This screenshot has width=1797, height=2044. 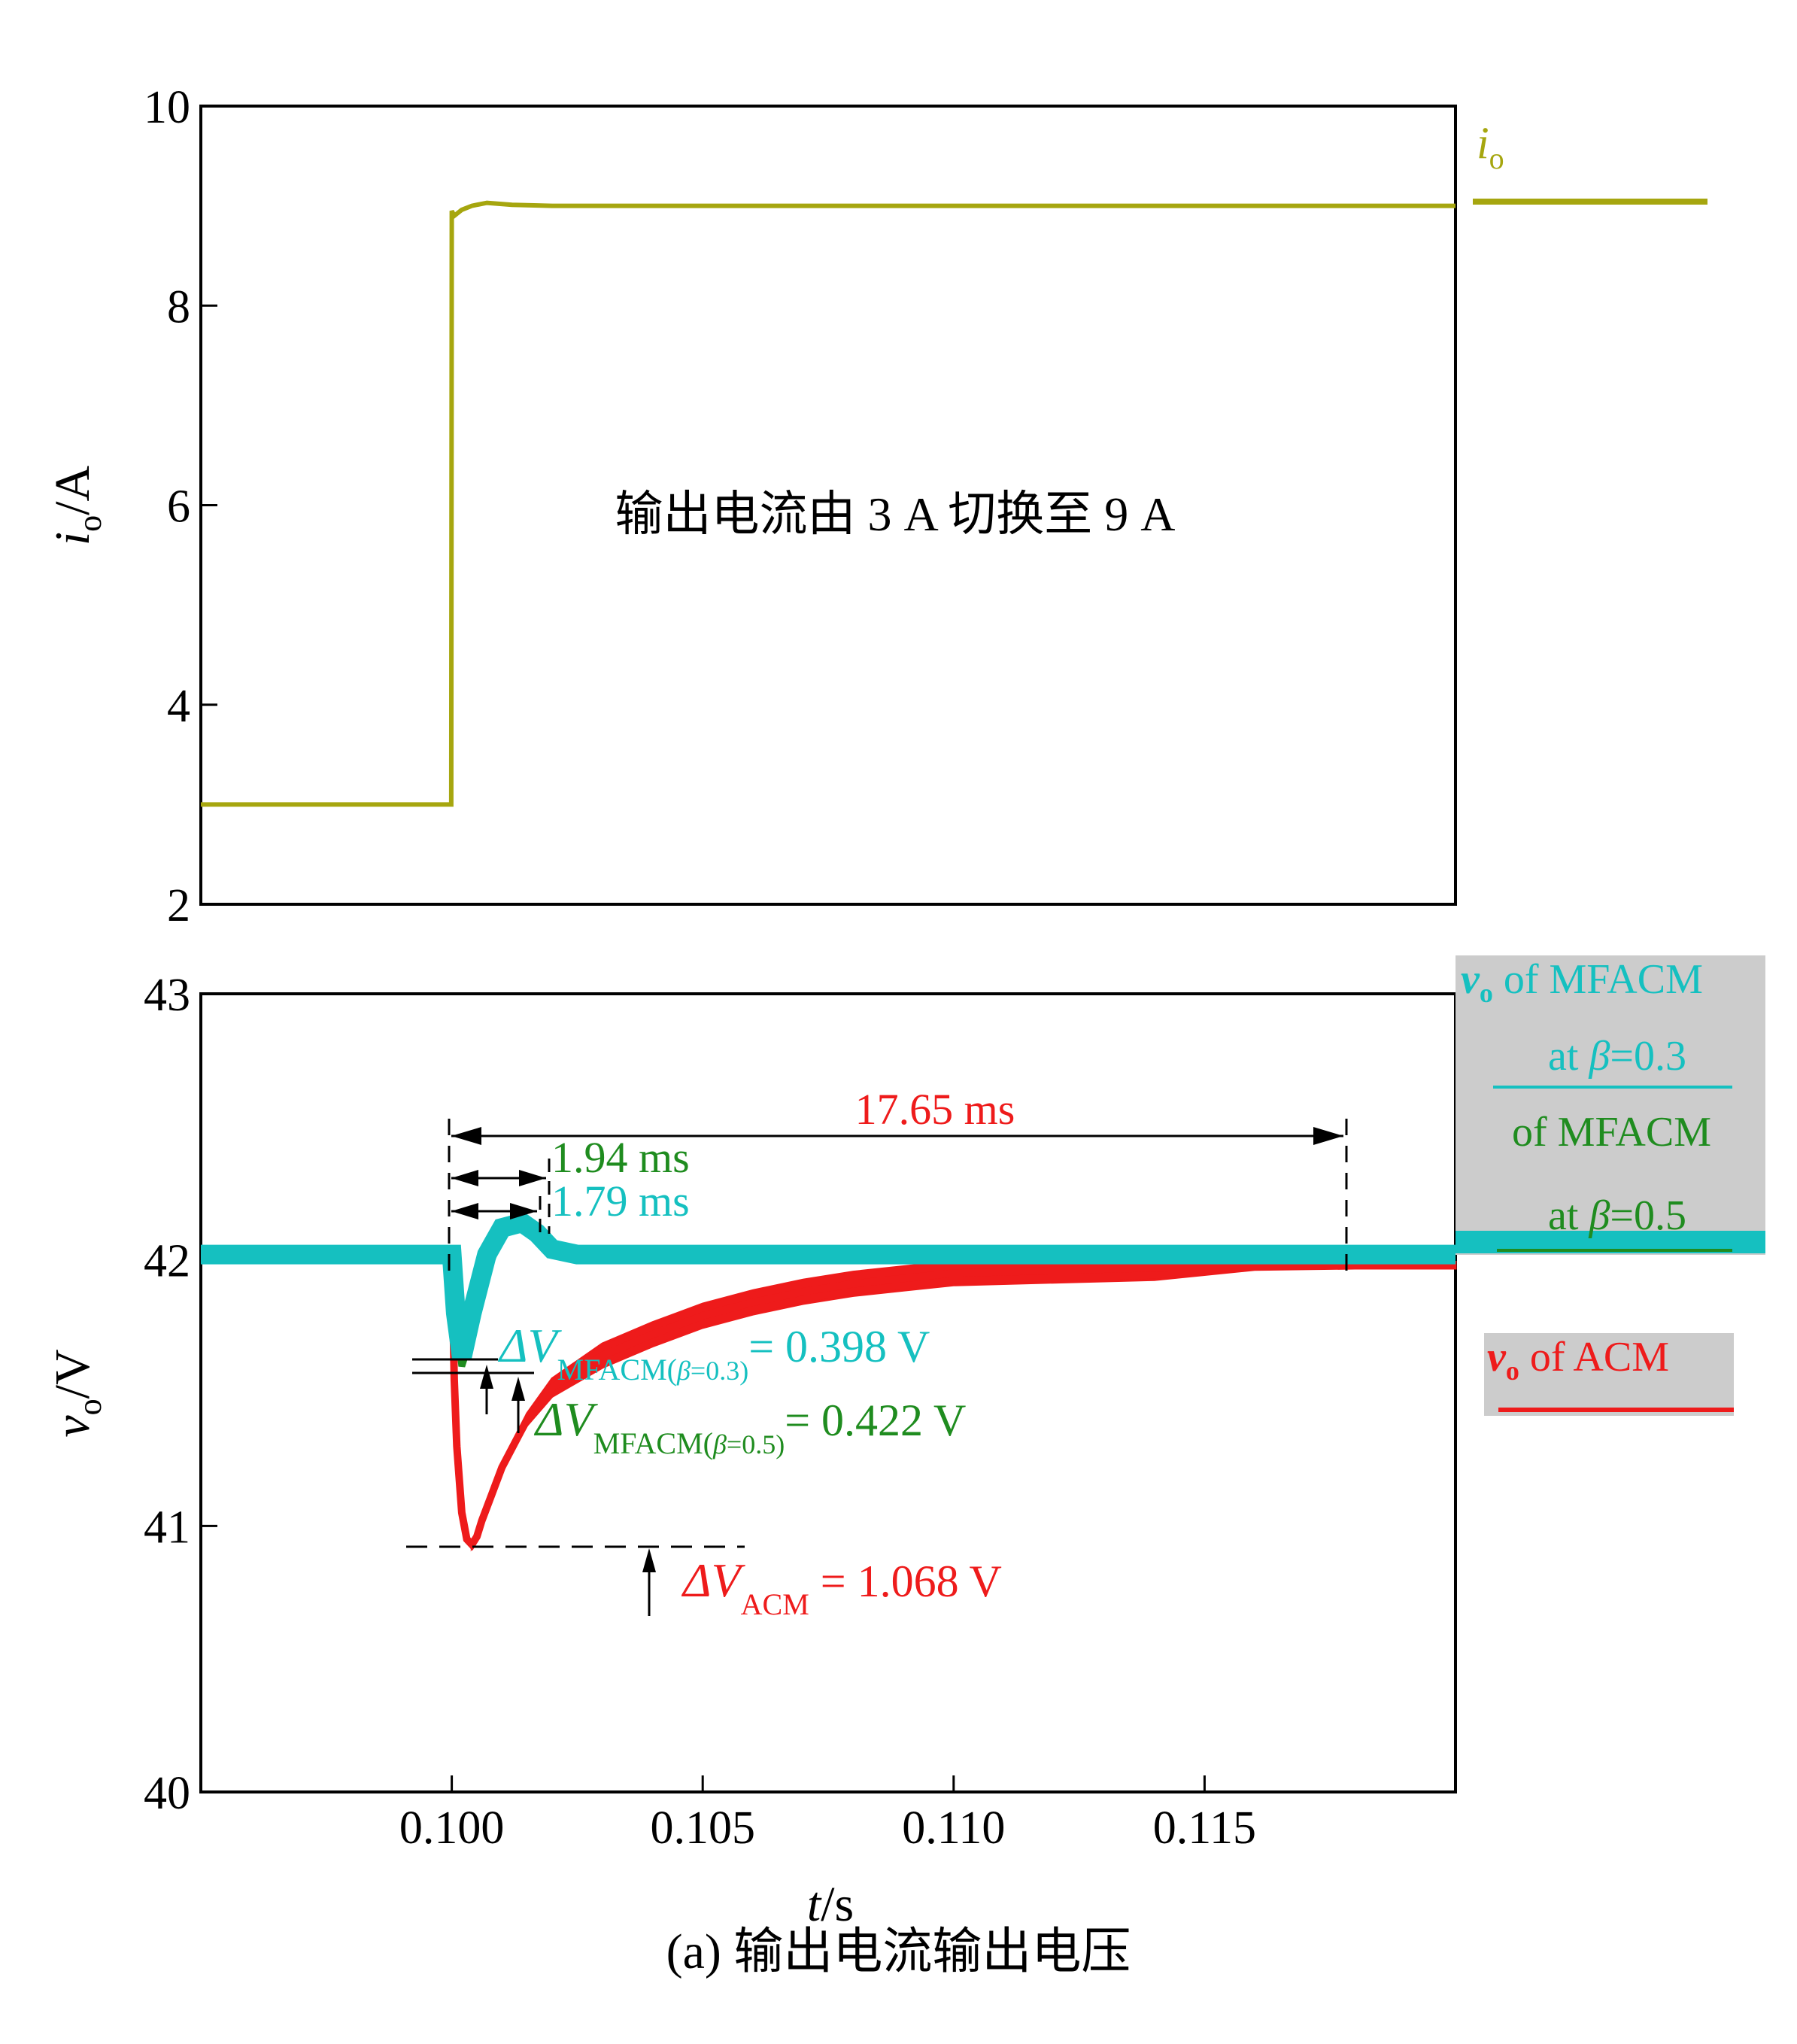 What do you see at coordinates (1582, 982) in the screenshot?
I see `legend-mfacm03-label: vo of MFACM` at bounding box center [1582, 982].